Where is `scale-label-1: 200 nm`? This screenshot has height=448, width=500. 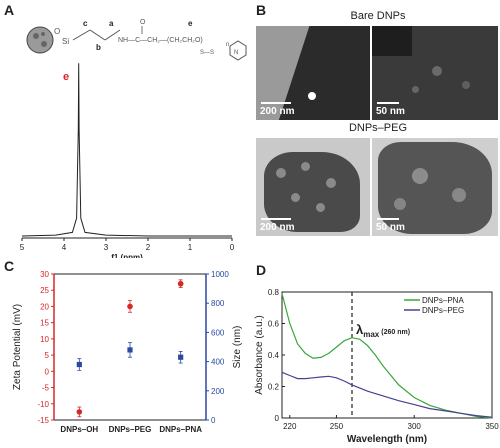
scale-label-1: 200 nm is located at coordinates (277, 111).